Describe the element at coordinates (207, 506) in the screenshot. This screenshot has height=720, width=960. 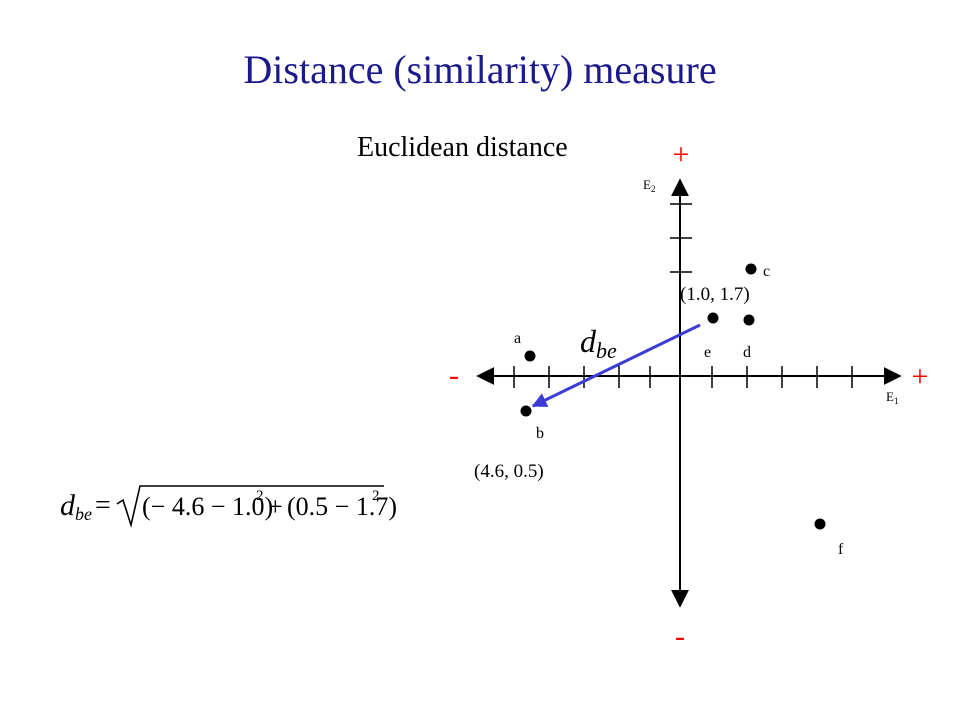
I see `formula-term1: (− 4.6 − 1.0)` at that location.